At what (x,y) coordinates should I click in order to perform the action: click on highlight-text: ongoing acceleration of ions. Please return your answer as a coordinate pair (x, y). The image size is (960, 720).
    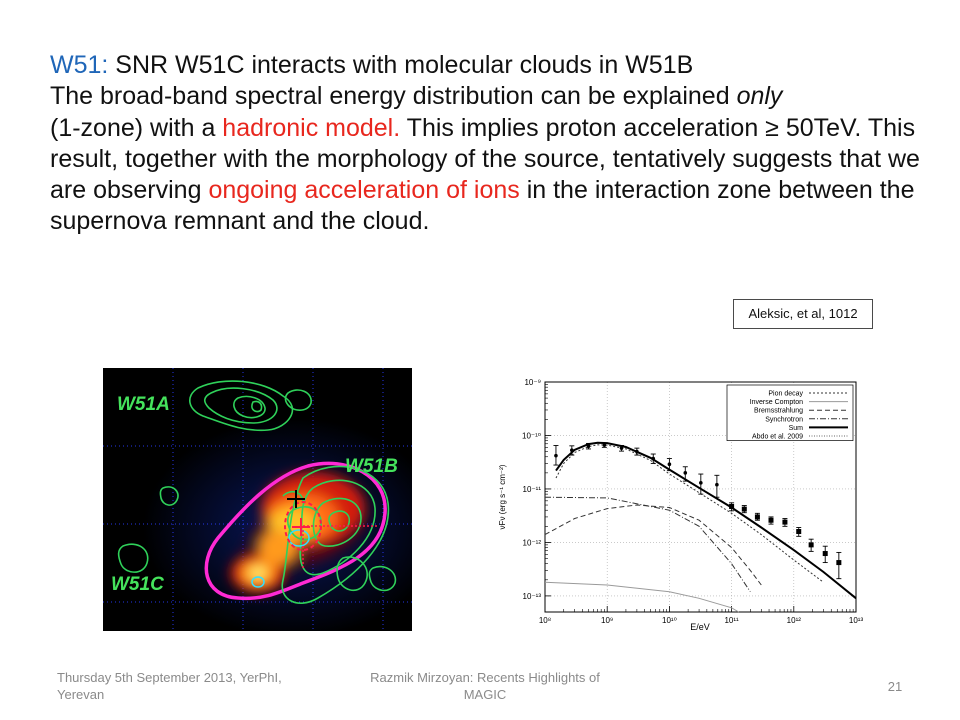
    Looking at the image, I should click on (364, 190).